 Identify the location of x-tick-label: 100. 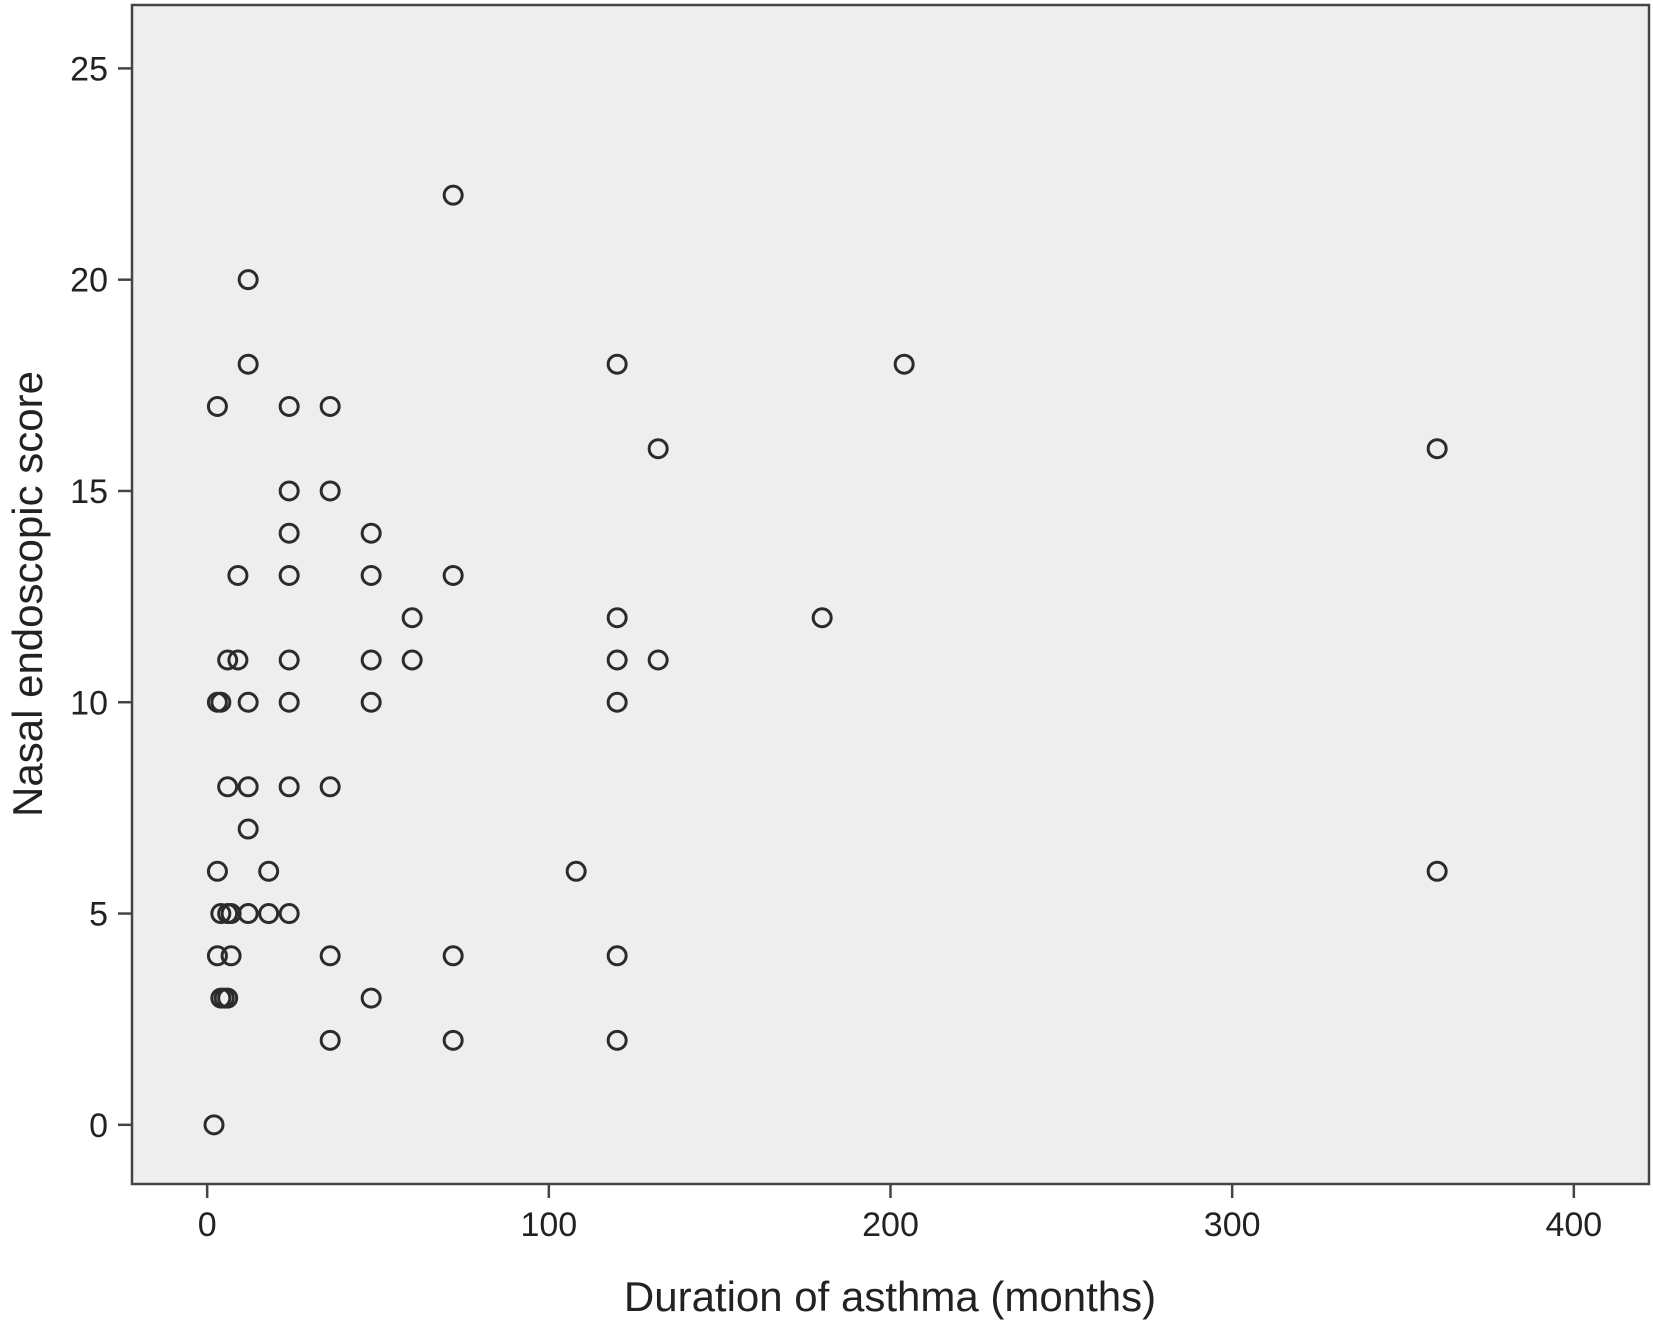
(548, 1225).